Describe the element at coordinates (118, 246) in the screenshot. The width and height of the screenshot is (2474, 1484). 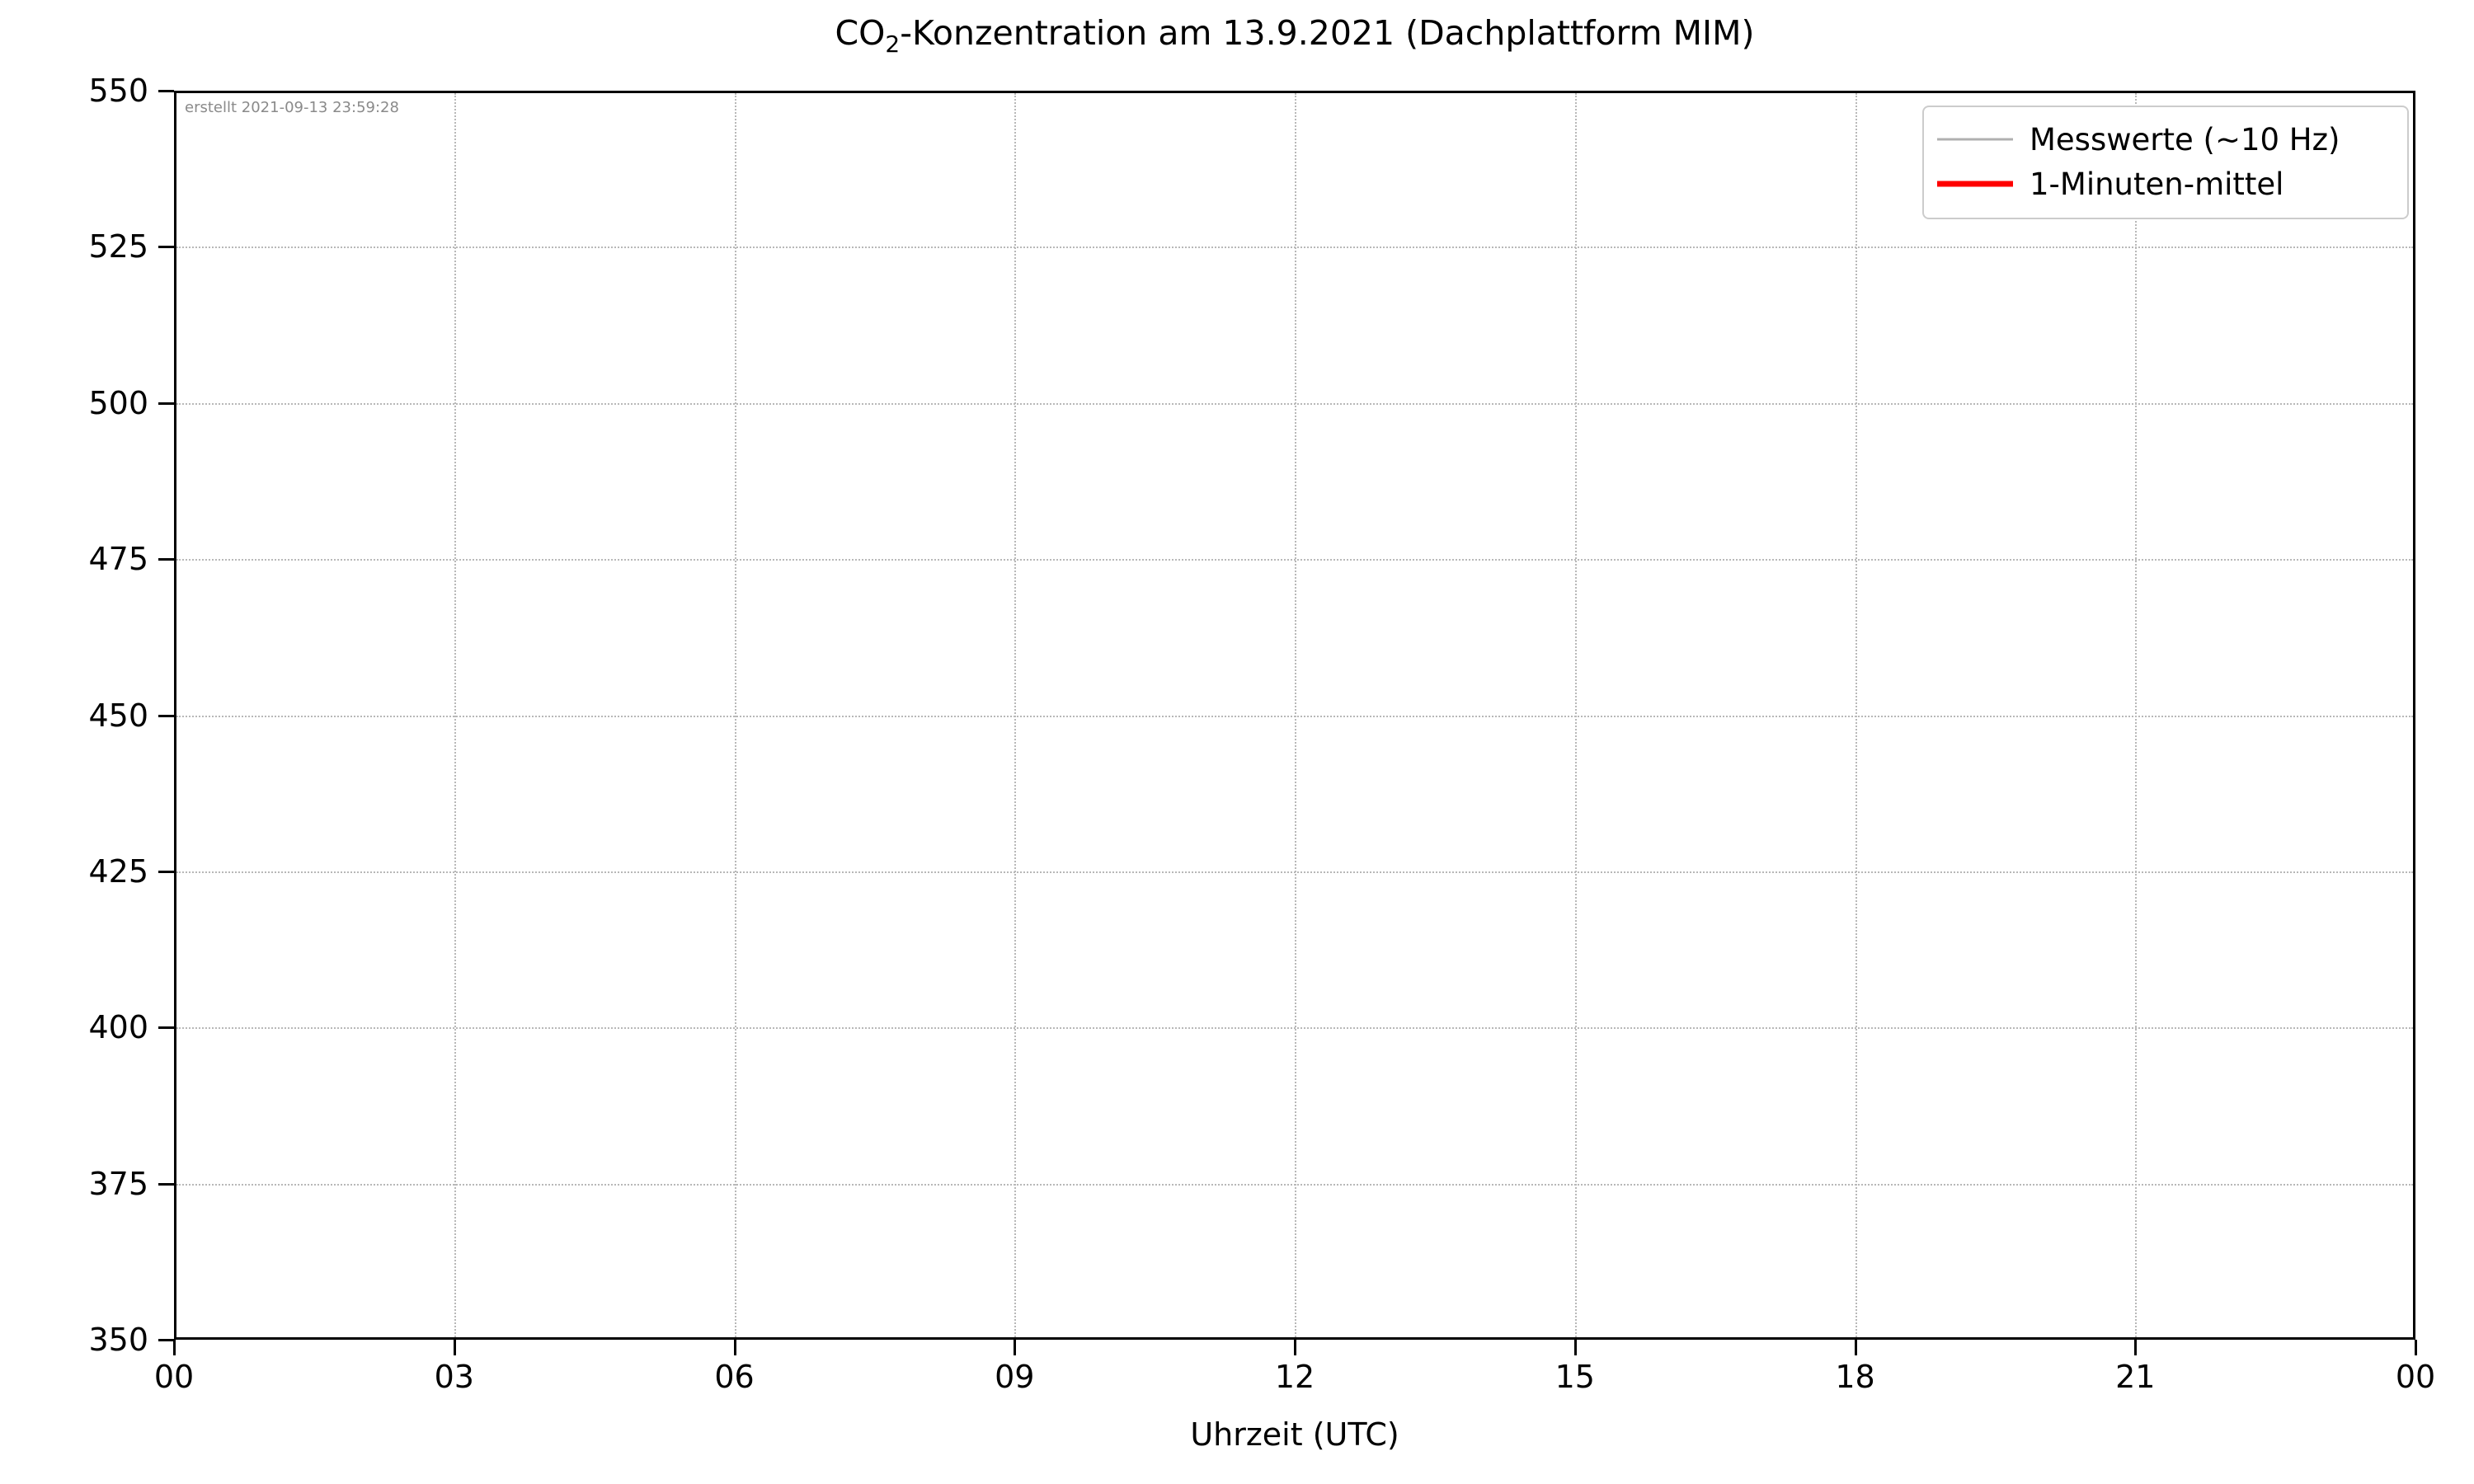
I see `y-tick-label: 525` at that location.